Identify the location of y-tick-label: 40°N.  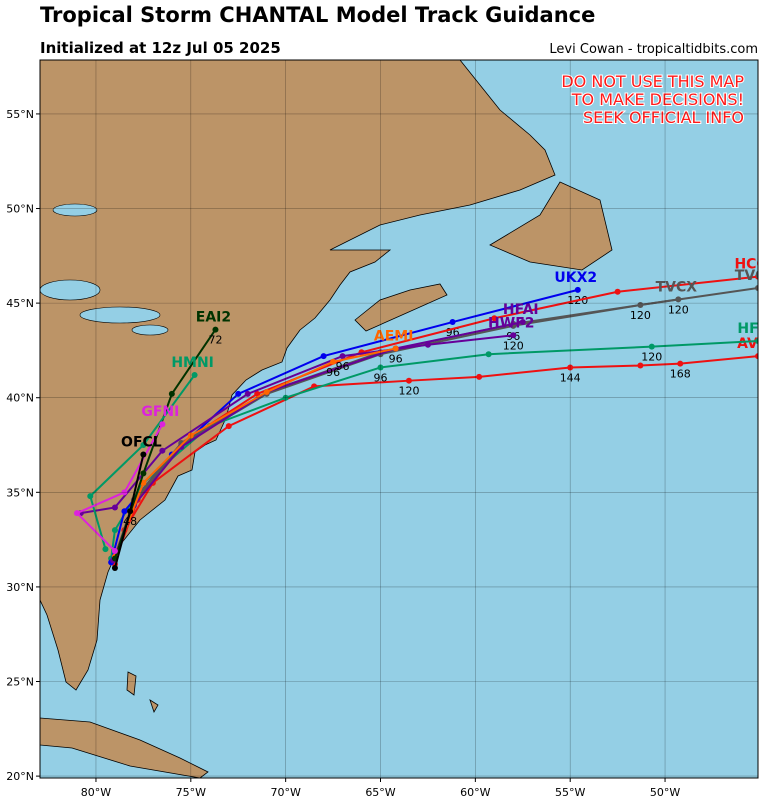
(20, 398).